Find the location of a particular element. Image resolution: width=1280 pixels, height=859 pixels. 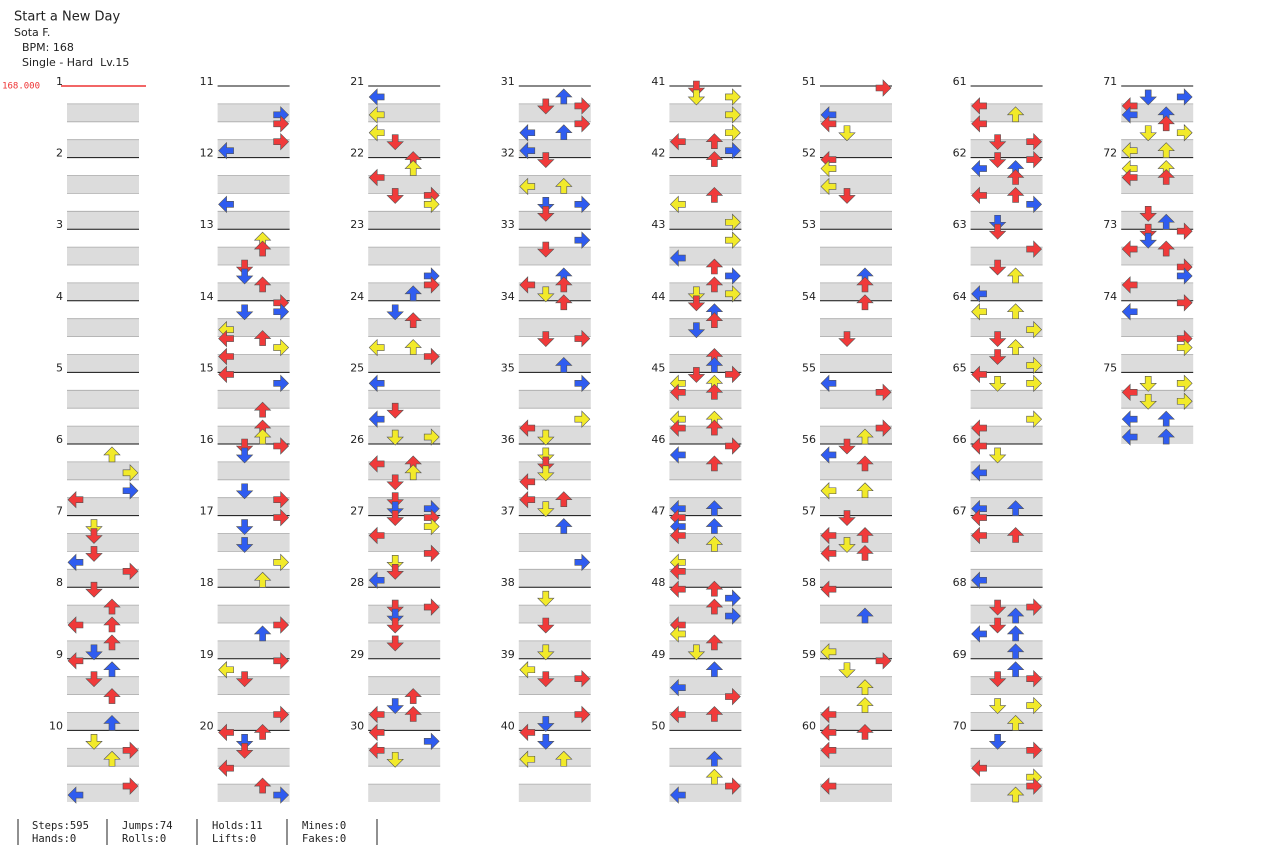

measure-number: 21 is located at coordinates (357, 81).